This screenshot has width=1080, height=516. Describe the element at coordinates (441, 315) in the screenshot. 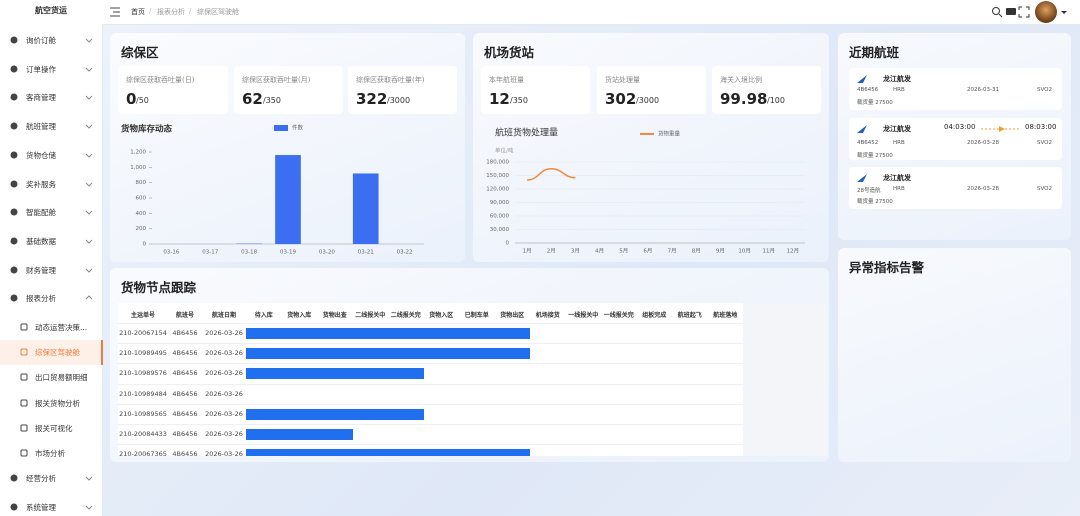

I see `stage-header: 货物入区` at that location.